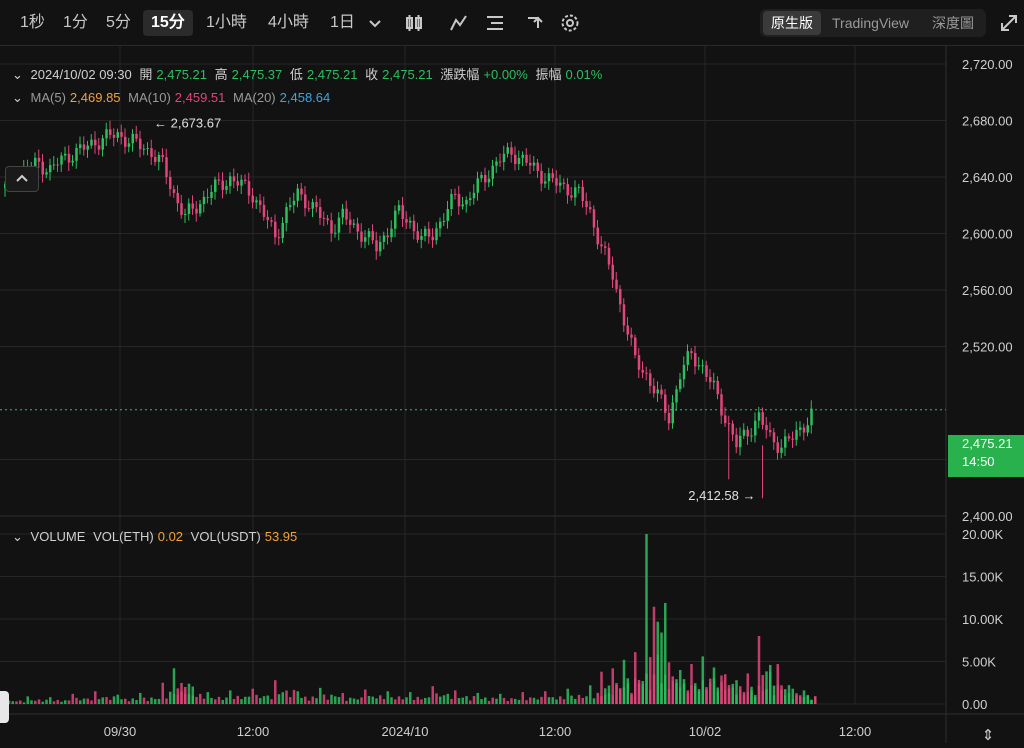  What do you see at coordinates (495, 23) in the screenshot?
I see `drawing-tools-icon` at bounding box center [495, 23].